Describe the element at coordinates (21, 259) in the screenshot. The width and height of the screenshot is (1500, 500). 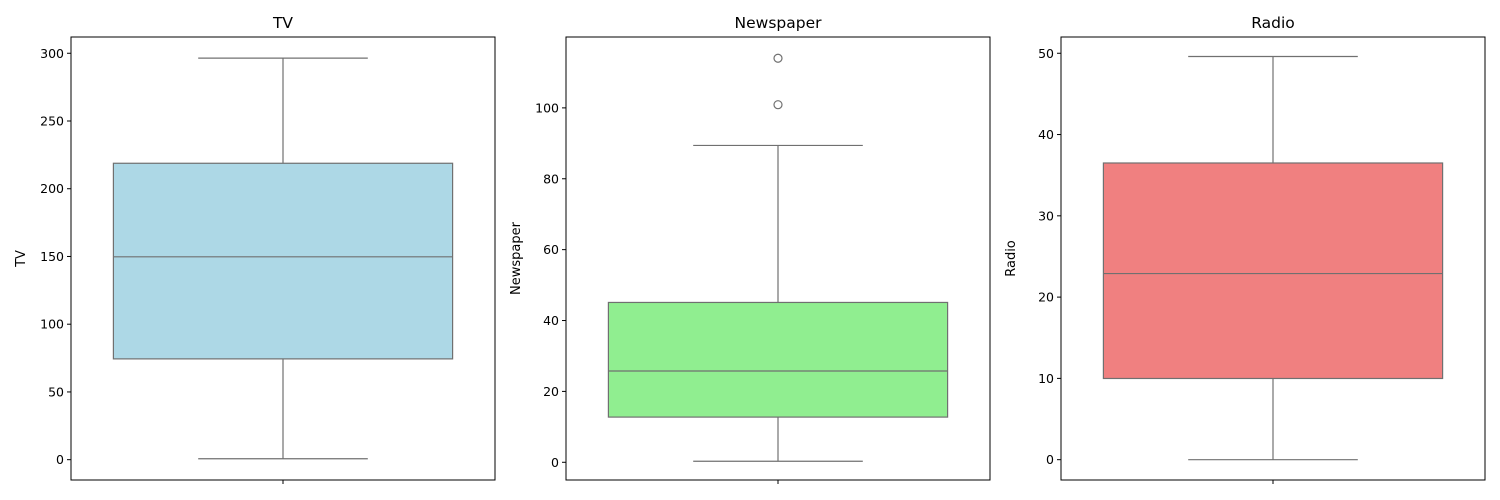
I see `y-axis-title: TV` at that location.